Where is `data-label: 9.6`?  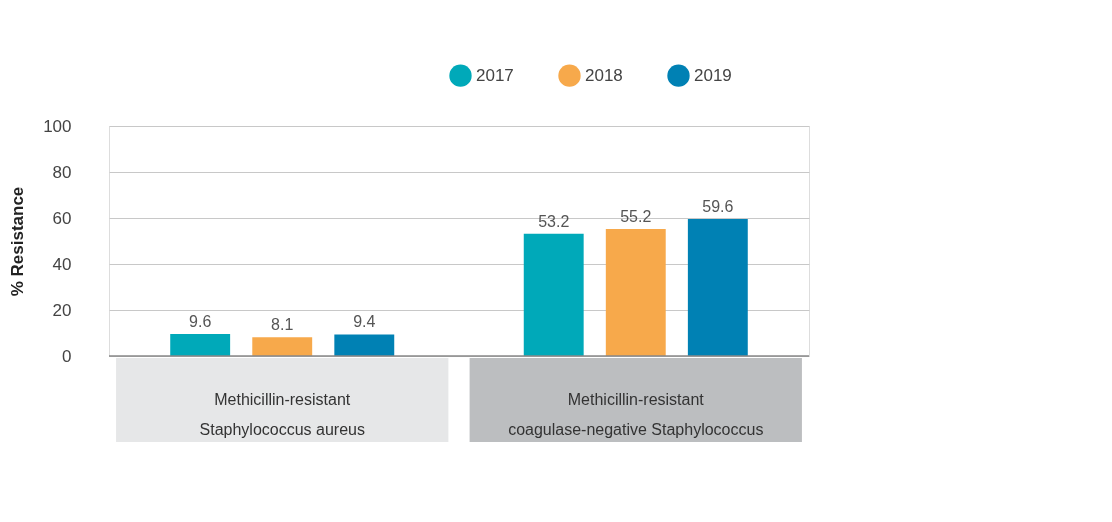 data-label: 9.6 is located at coordinates (200, 321).